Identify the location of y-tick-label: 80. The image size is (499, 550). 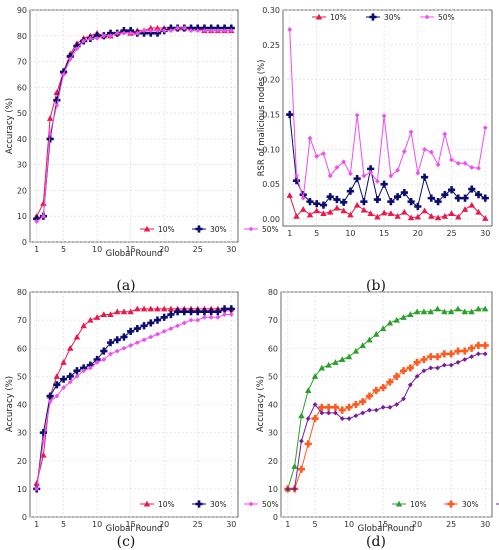
(273, 292).